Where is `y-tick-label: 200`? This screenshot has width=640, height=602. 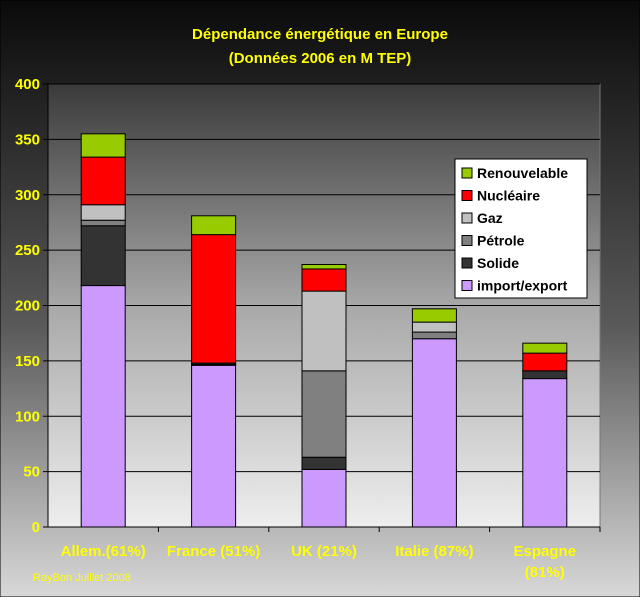
y-tick-label: 200 is located at coordinates (27, 306).